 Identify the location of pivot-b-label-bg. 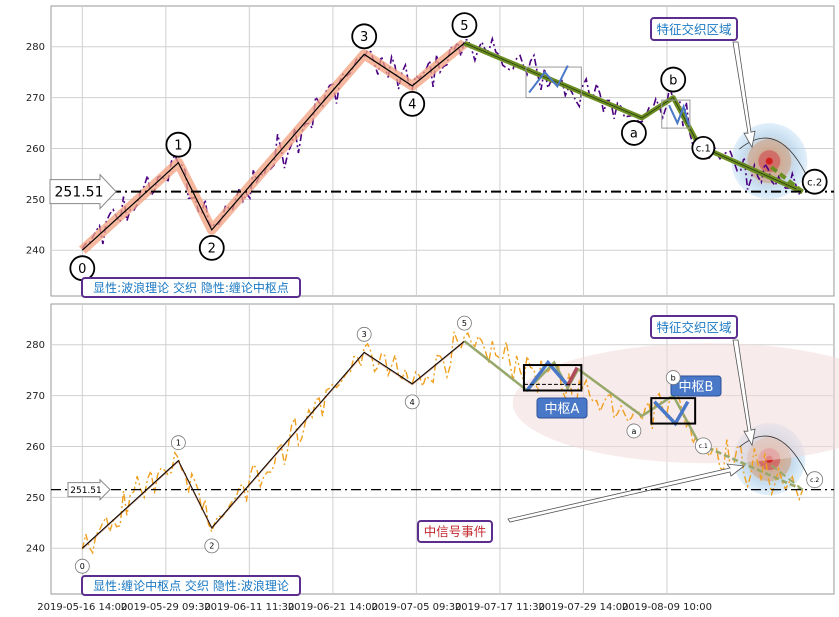
(696, 386).